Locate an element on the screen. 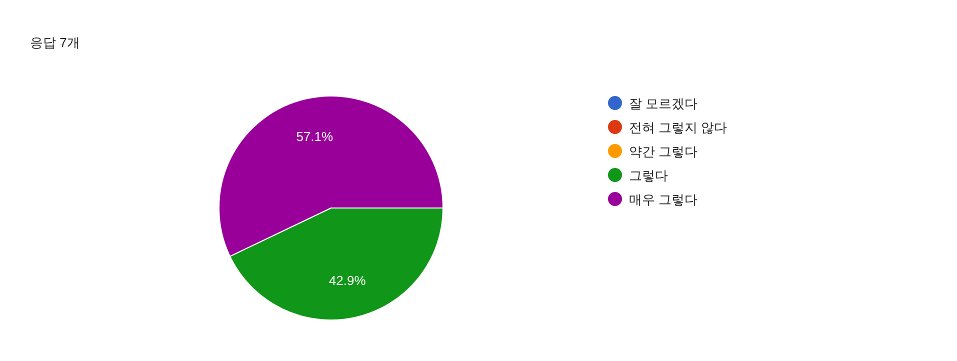  legend-label: 전혀 그렇지 않다 is located at coordinates (678, 127).